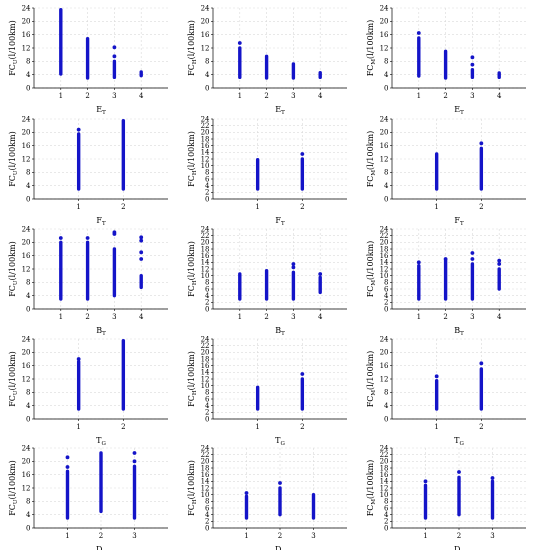  Describe the element at coordinates (278, 547) in the screenshot. I see `x-axis-label-main: D` at that location.